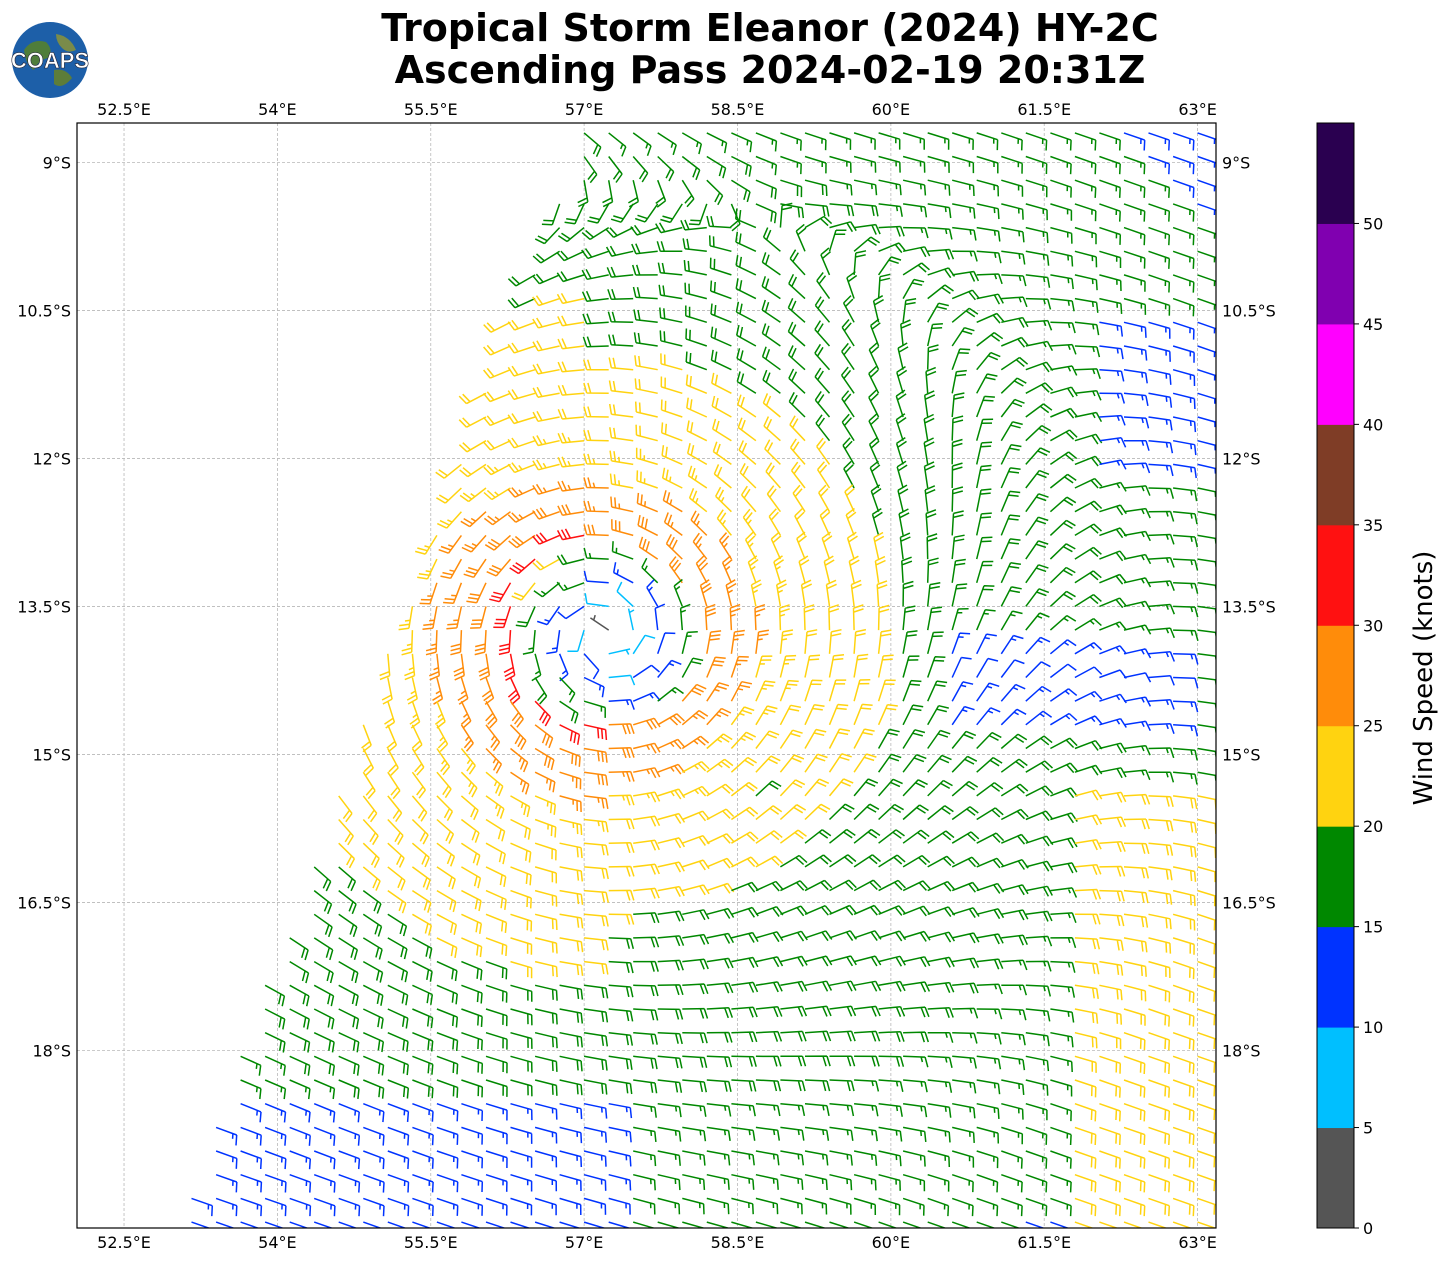 This screenshot has height=1264, width=1453. Describe the element at coordinates (1335, 977) in the screenshot. I see `colorbar-bin` at that location.